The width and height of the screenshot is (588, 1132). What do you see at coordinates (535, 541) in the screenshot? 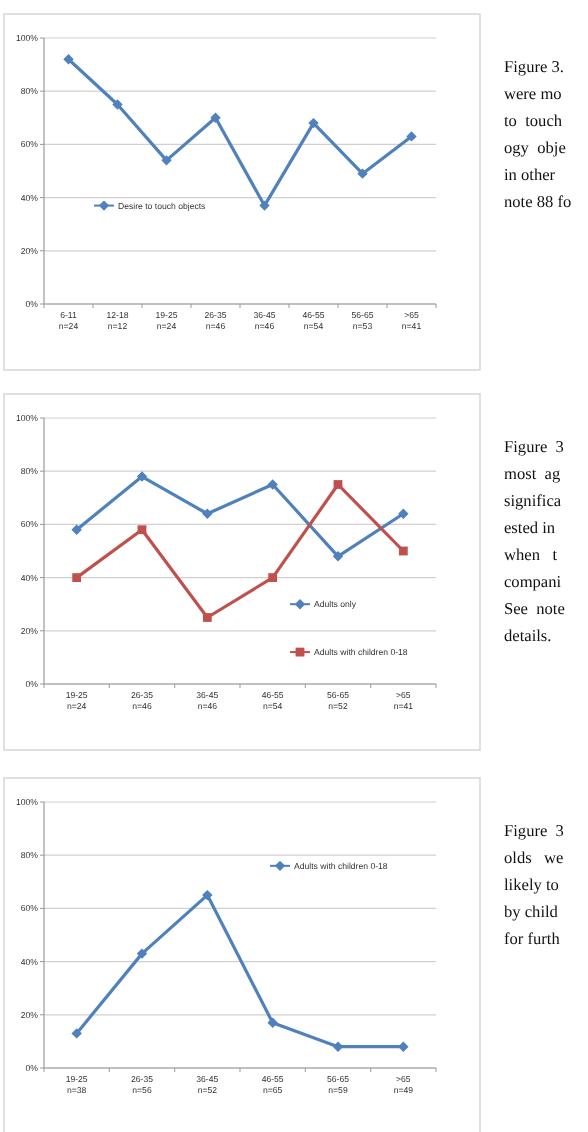
I see `caption: Figure 3 most ag significa ested in when t compani See note details.` at bounding box center [535, 541].